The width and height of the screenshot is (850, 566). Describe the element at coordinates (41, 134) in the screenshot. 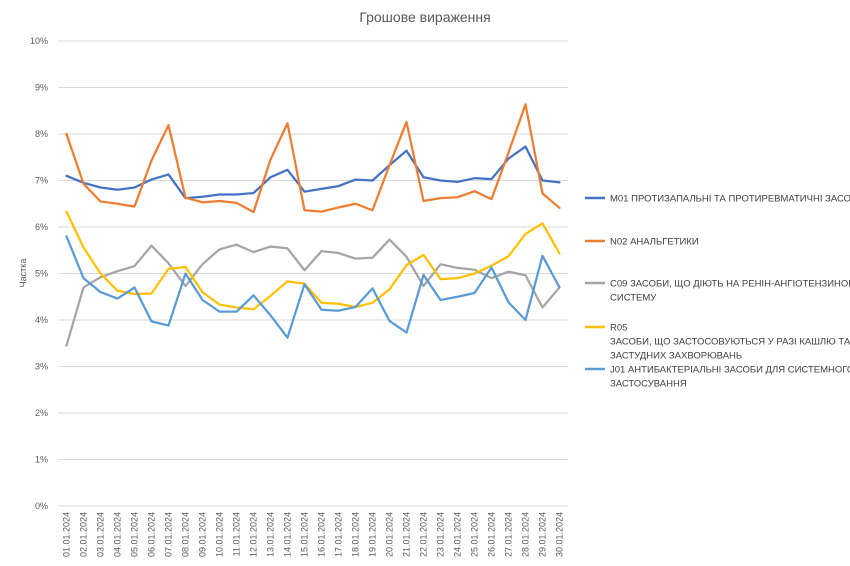

I see `y-tick-label: 8%` at that location.